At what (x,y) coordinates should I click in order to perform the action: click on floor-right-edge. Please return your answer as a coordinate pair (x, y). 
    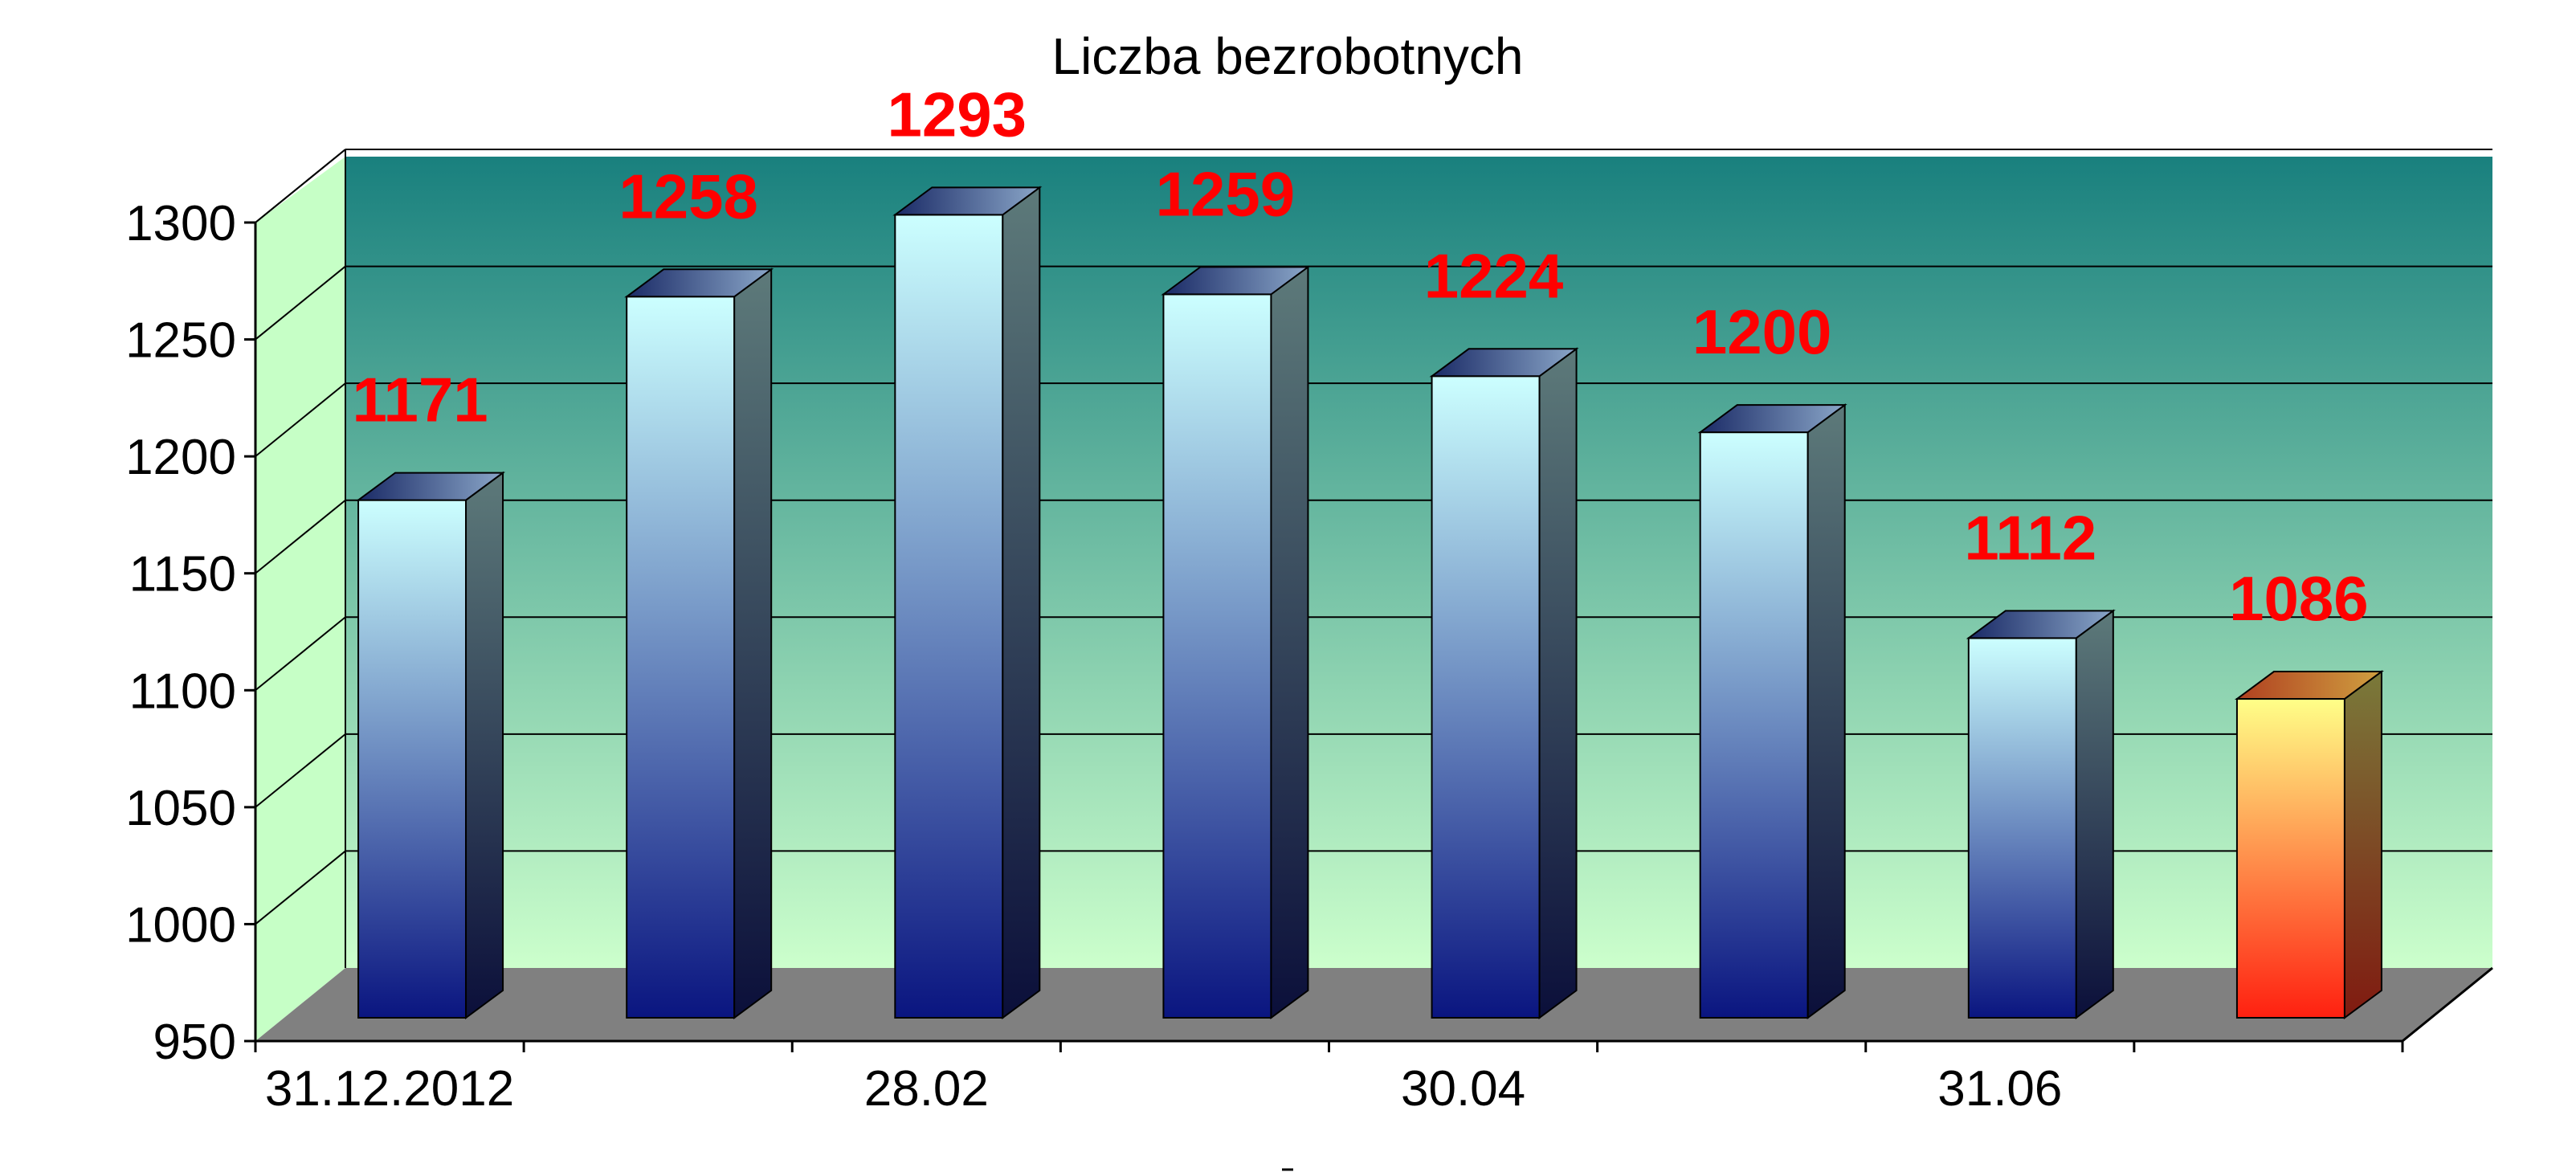
    Looking at the image, I should click on (2447, 1004).